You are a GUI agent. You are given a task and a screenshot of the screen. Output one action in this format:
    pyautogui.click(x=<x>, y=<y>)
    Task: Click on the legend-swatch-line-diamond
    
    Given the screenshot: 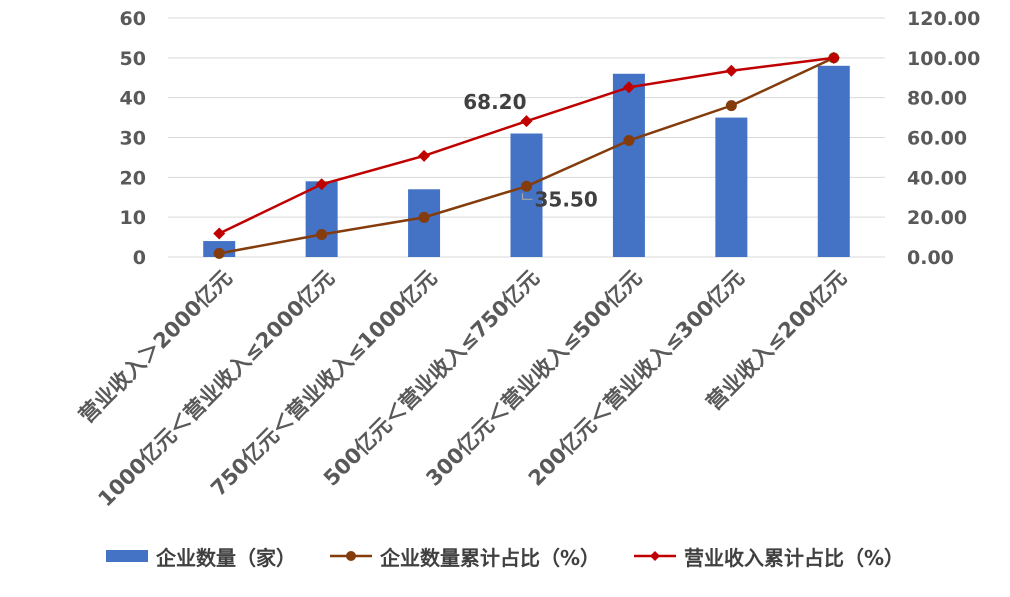 What is the action you would take?
    pyautogui.click(x=655, y=556)
    